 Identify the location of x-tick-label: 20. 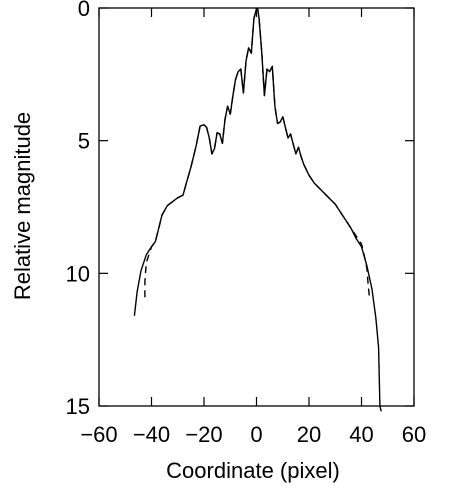
(309, 434).